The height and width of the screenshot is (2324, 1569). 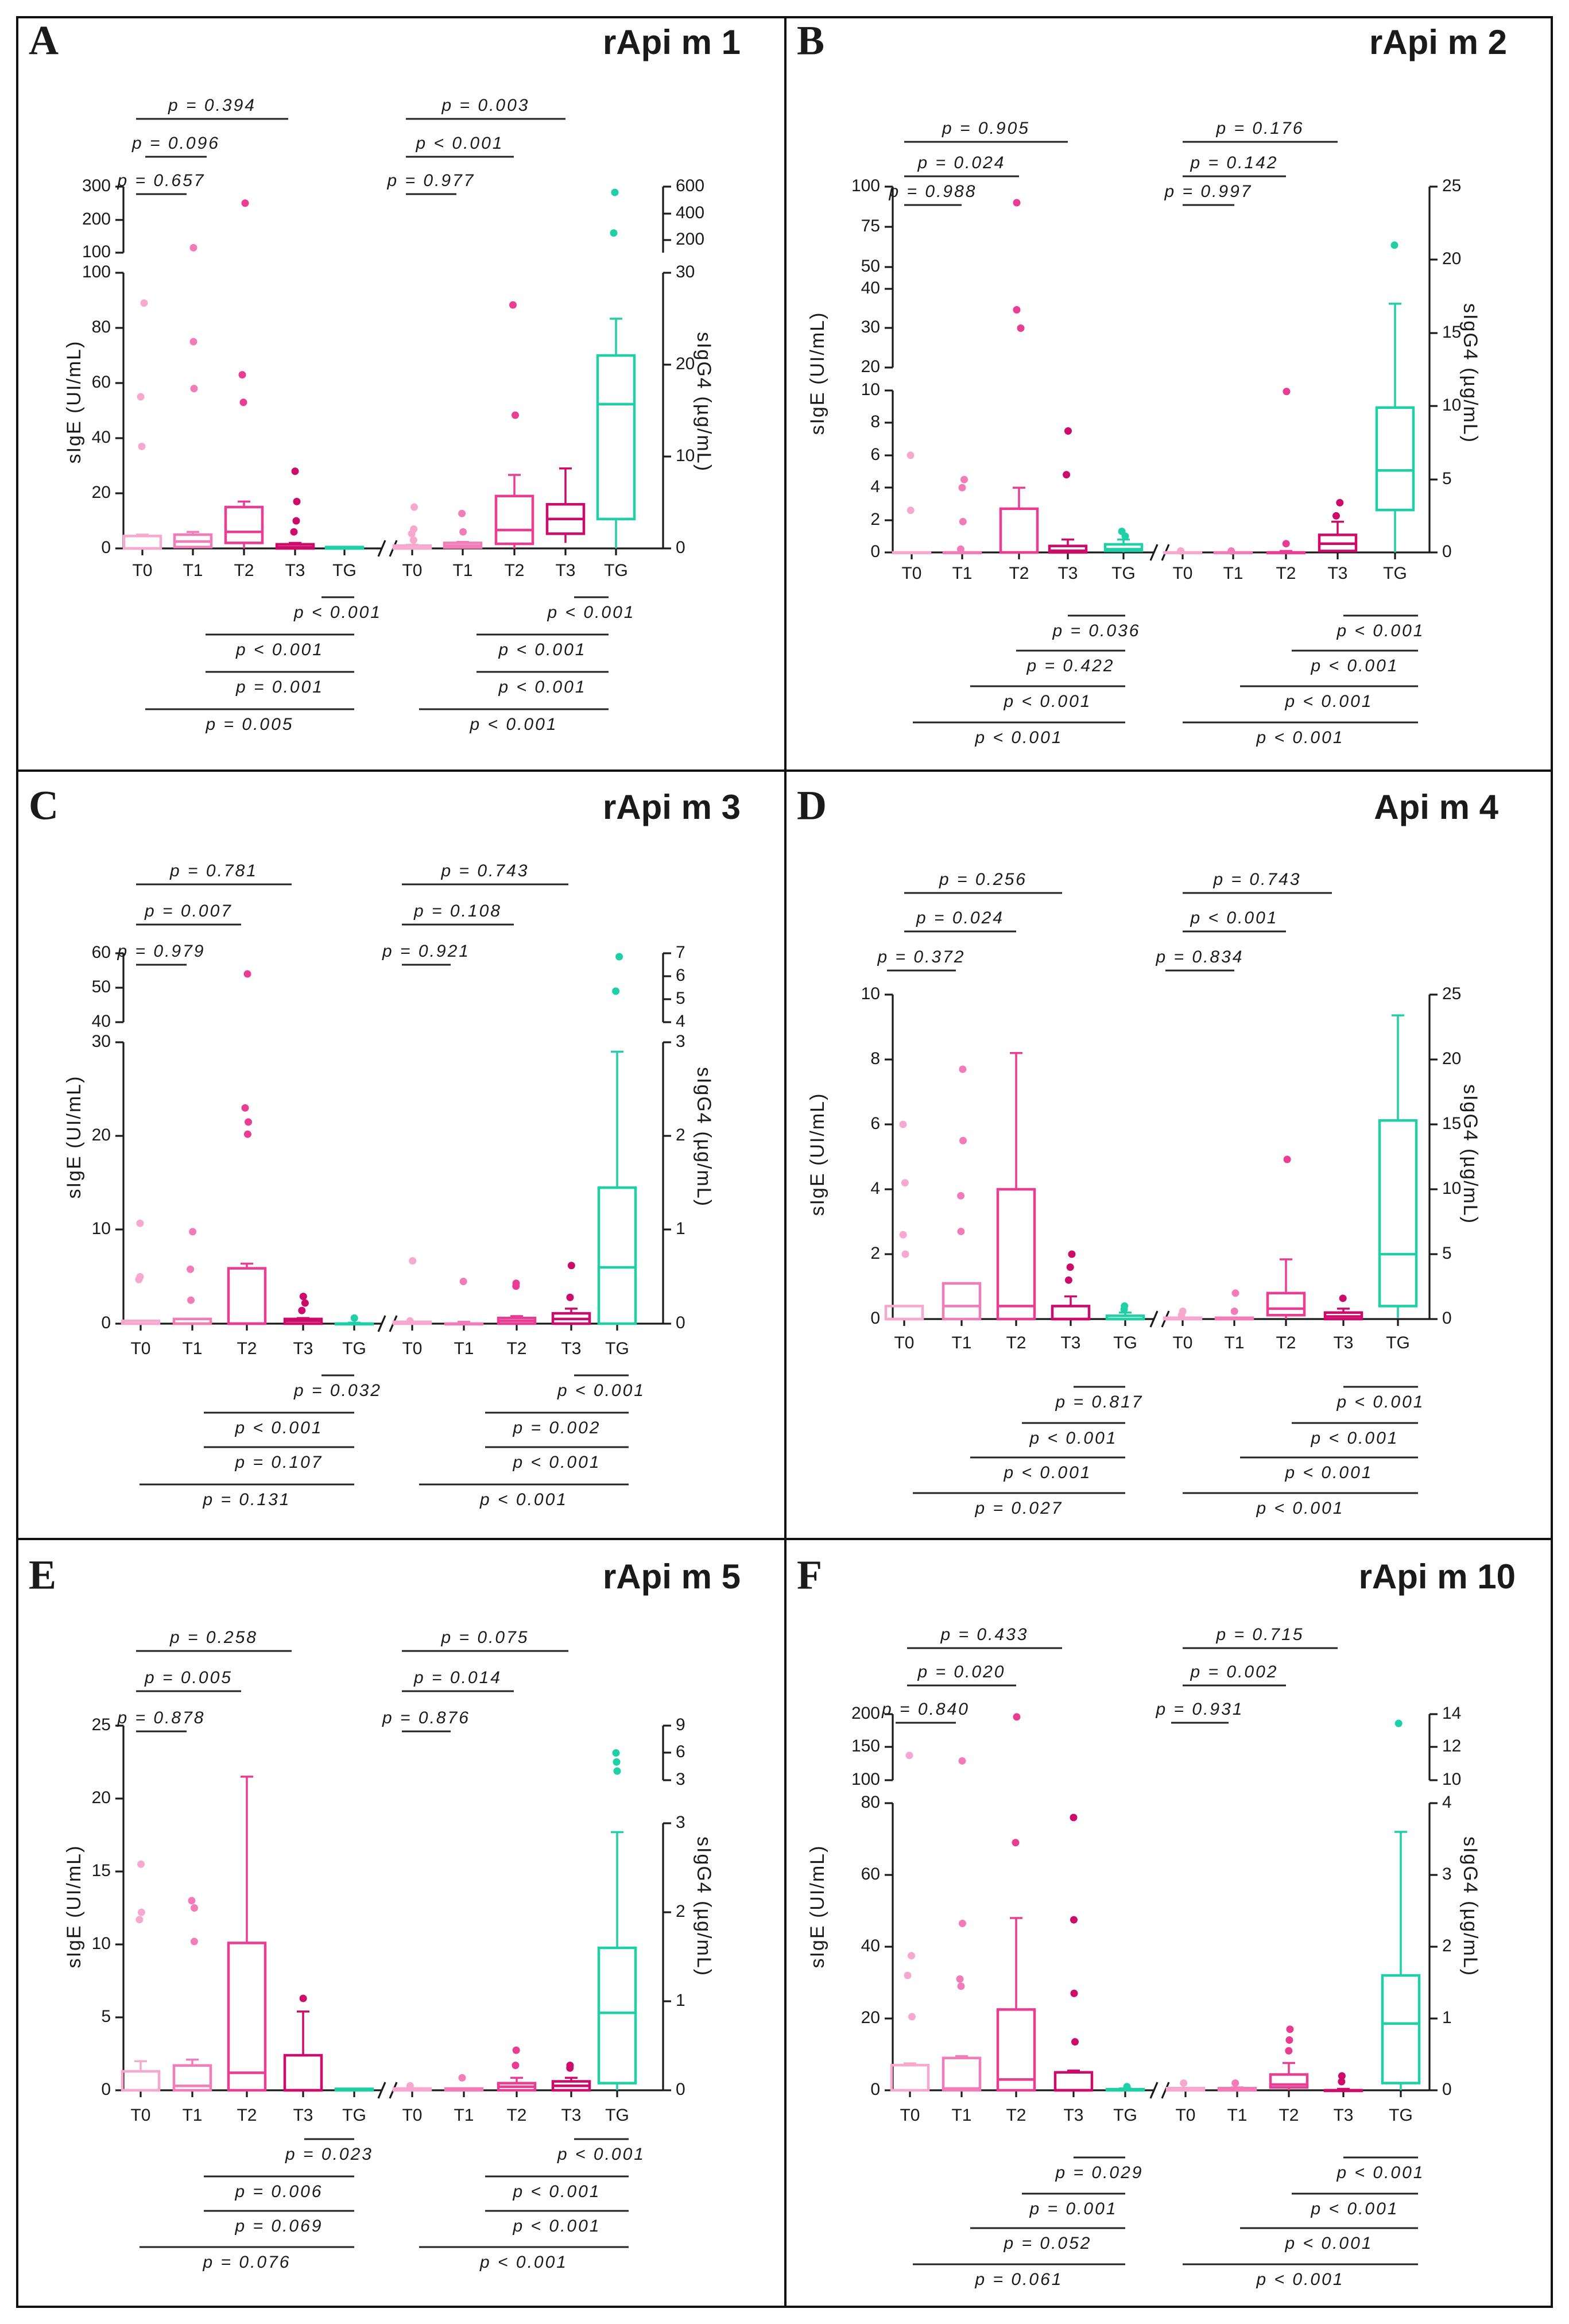 I want to click on left-tick-label: 10, so click(x=870, y=389).